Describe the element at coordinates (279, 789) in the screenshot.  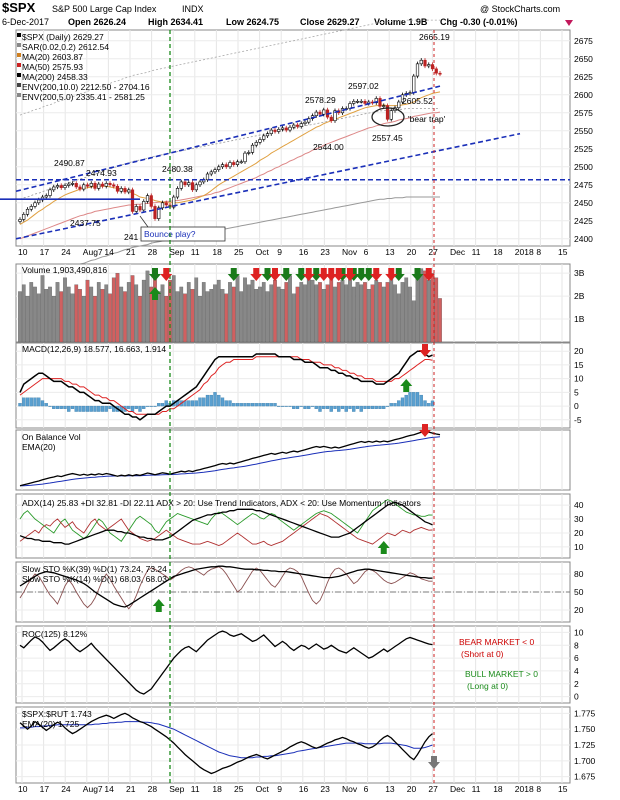
I see `x-tick-label: 9` at that location.